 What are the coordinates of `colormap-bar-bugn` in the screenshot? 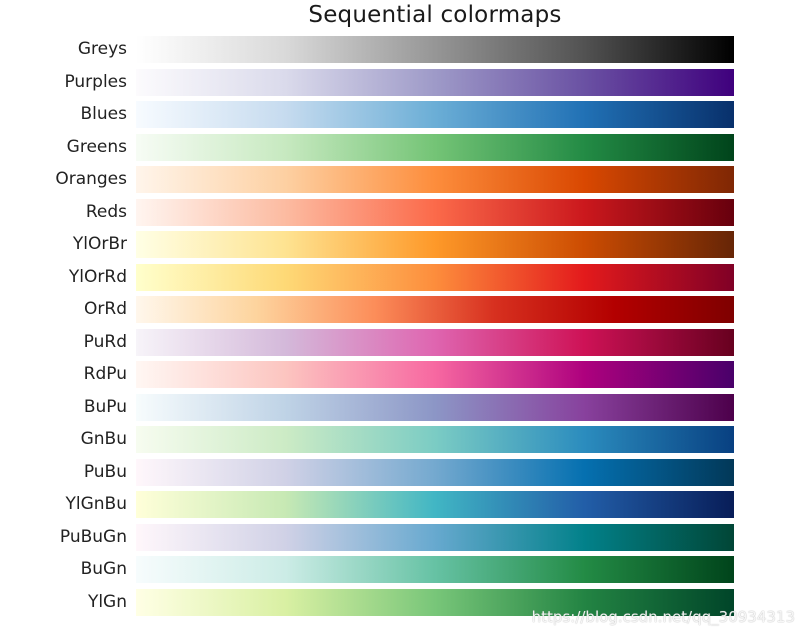 It's located at (435, 569).